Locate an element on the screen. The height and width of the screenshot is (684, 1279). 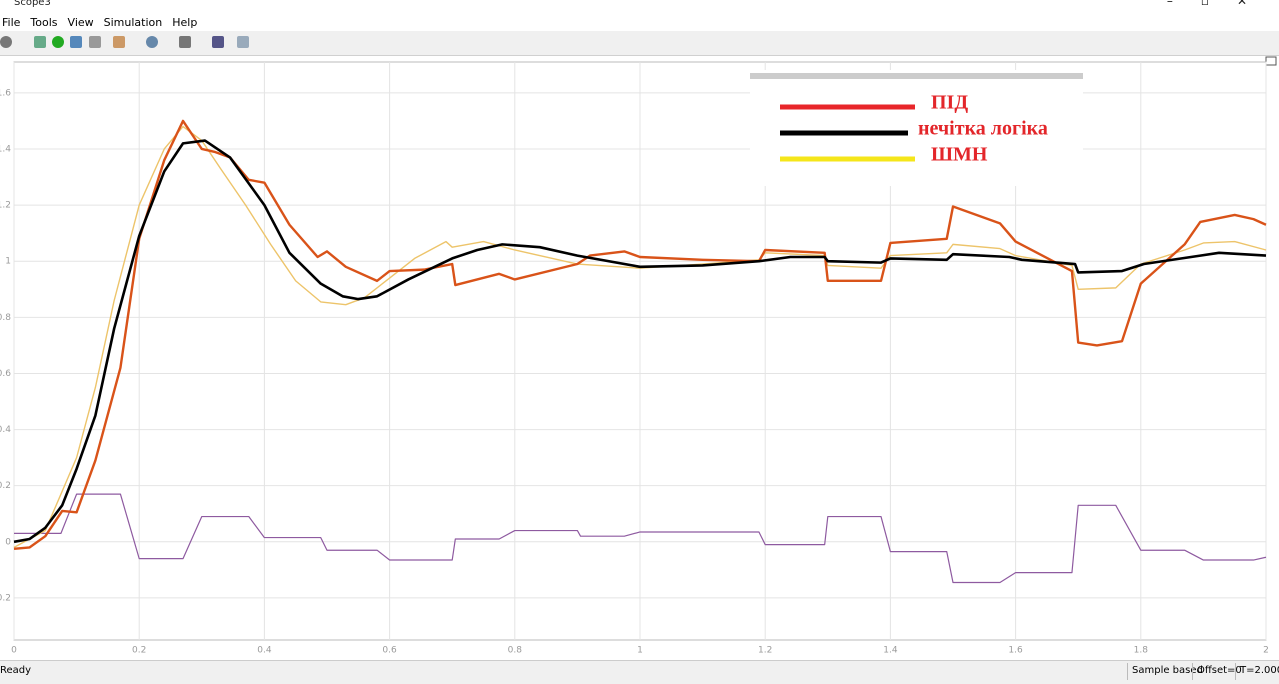
settings-button is located at coordinates (6, 42).